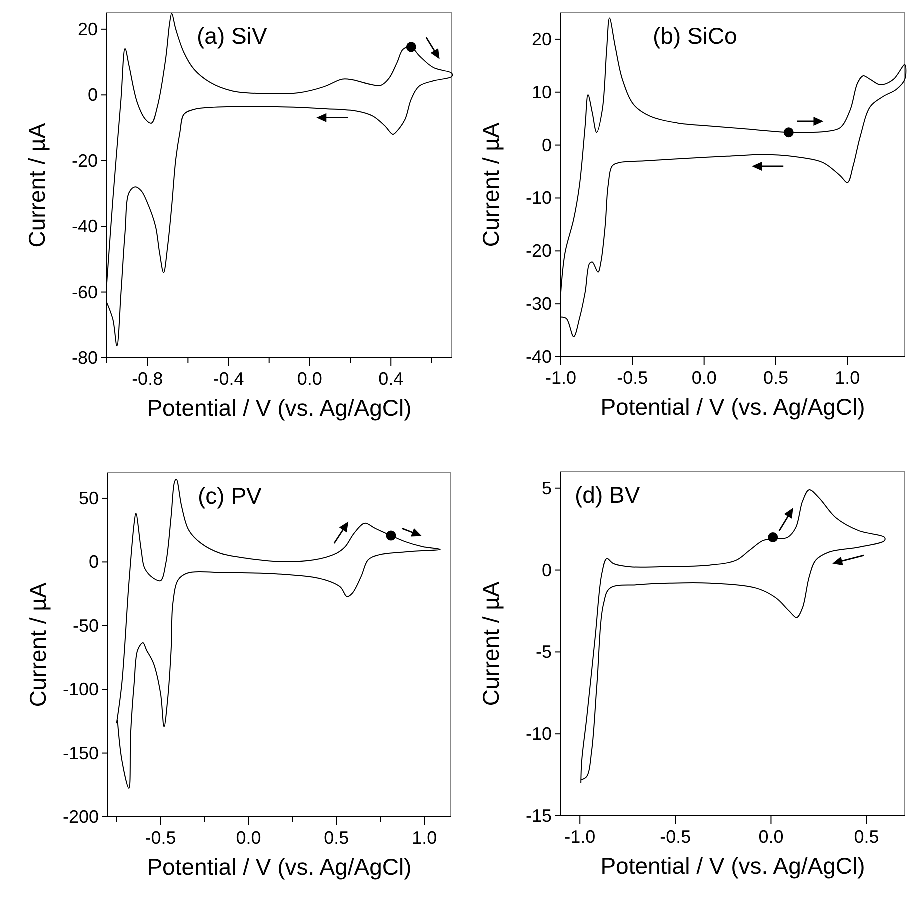  I want to click on y-tick-label: -80, so click(85, 358).